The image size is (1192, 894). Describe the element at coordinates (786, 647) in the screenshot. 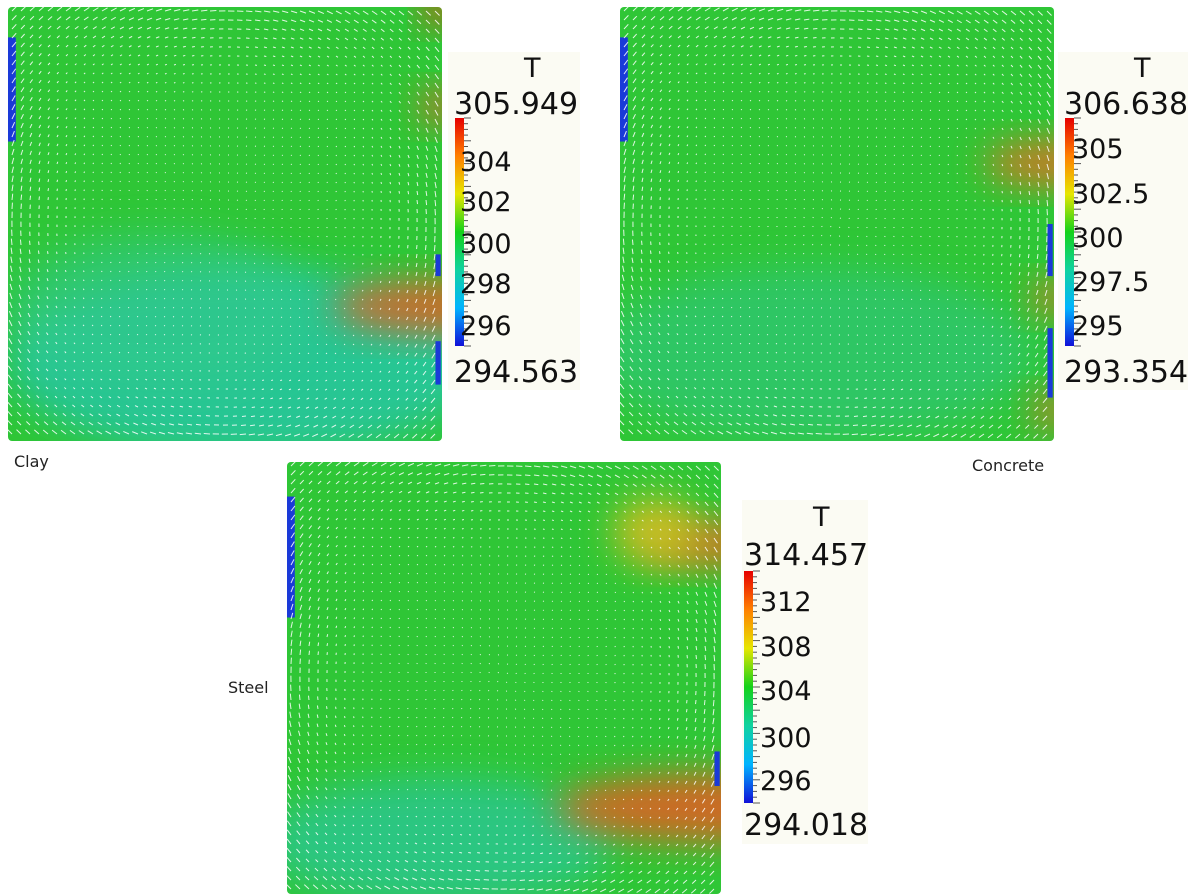

I see `legend-tick: 308` at that location.